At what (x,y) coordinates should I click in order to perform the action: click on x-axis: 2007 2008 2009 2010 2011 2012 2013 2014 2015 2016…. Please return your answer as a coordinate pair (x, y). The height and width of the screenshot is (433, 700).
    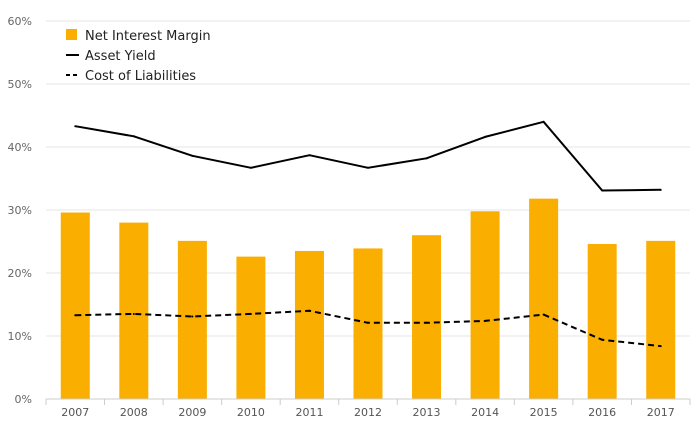
    Looking at the image, I should click on (368, 408).